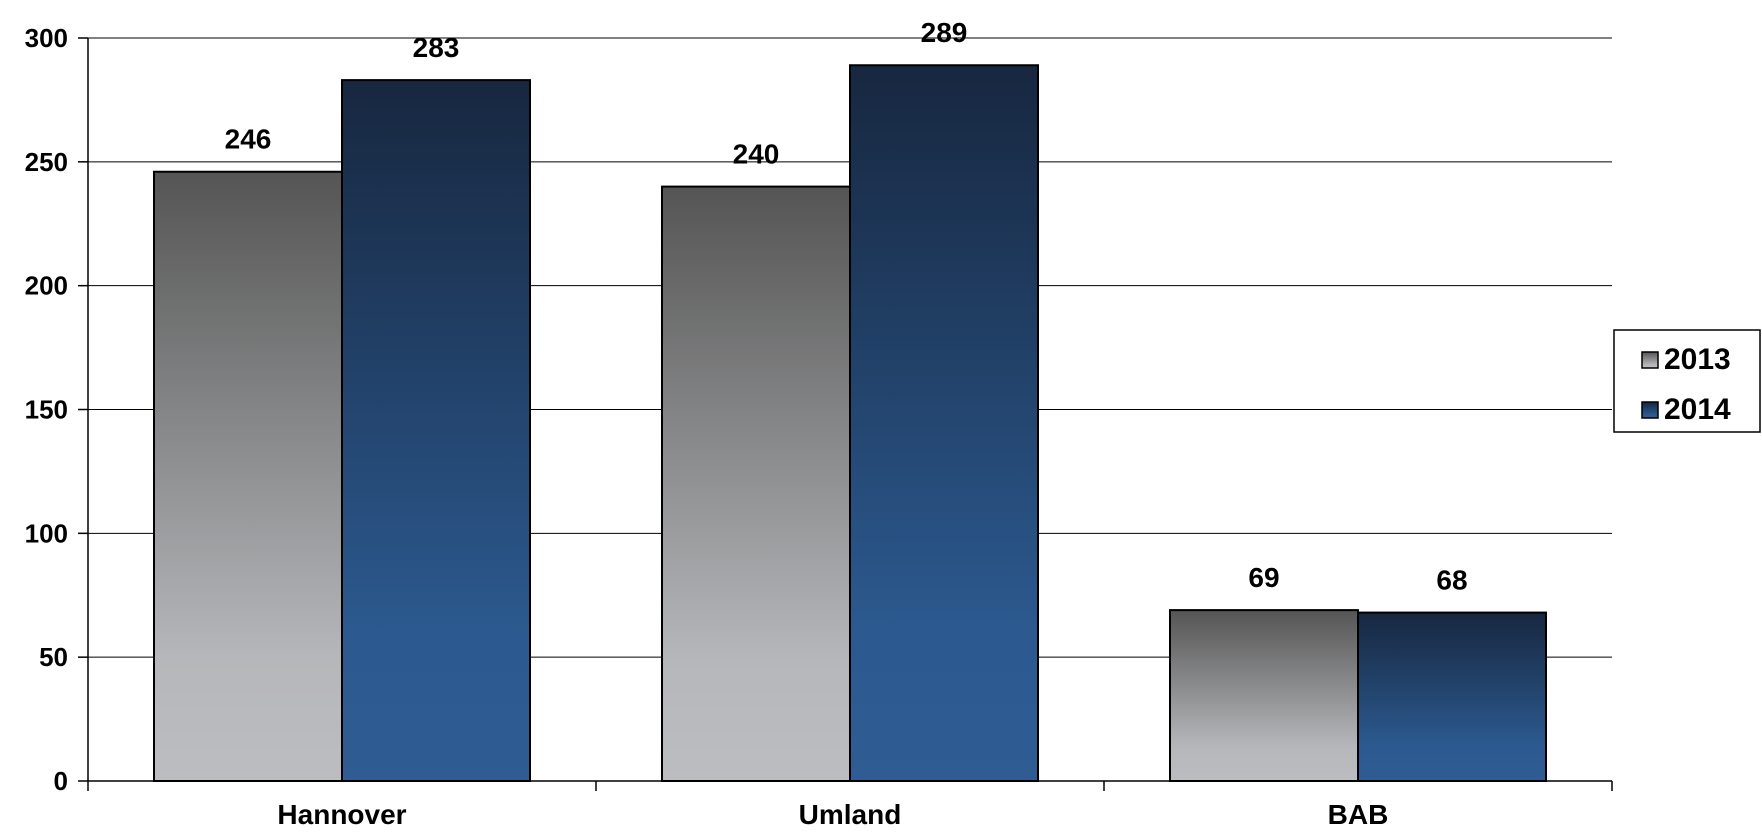 The width and height of the screenshot is (1762, 833). What do you see at coordinates (1358, 814) in the screenshot?
I see `x-category-label: BAB` at bounding box center [1358, 814].